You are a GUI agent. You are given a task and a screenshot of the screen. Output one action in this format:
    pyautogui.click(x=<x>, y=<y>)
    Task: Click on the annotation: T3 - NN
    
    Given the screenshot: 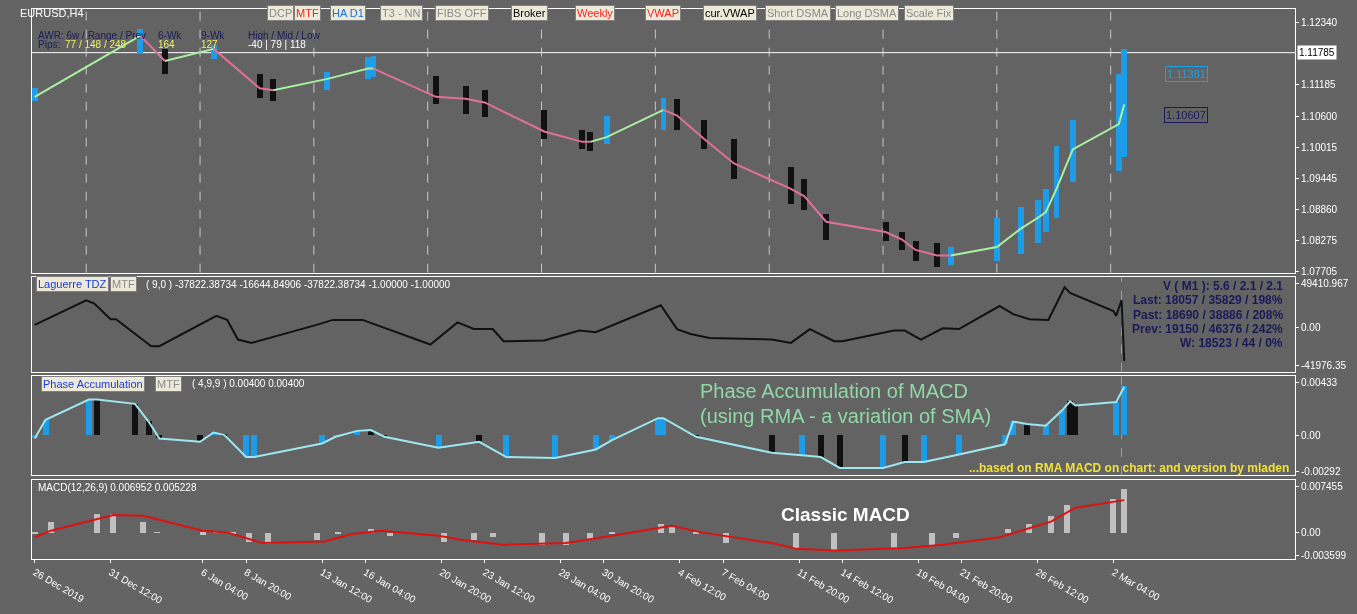 What is the action you would take?
    pyautogui.click(x=401, y=13)
    